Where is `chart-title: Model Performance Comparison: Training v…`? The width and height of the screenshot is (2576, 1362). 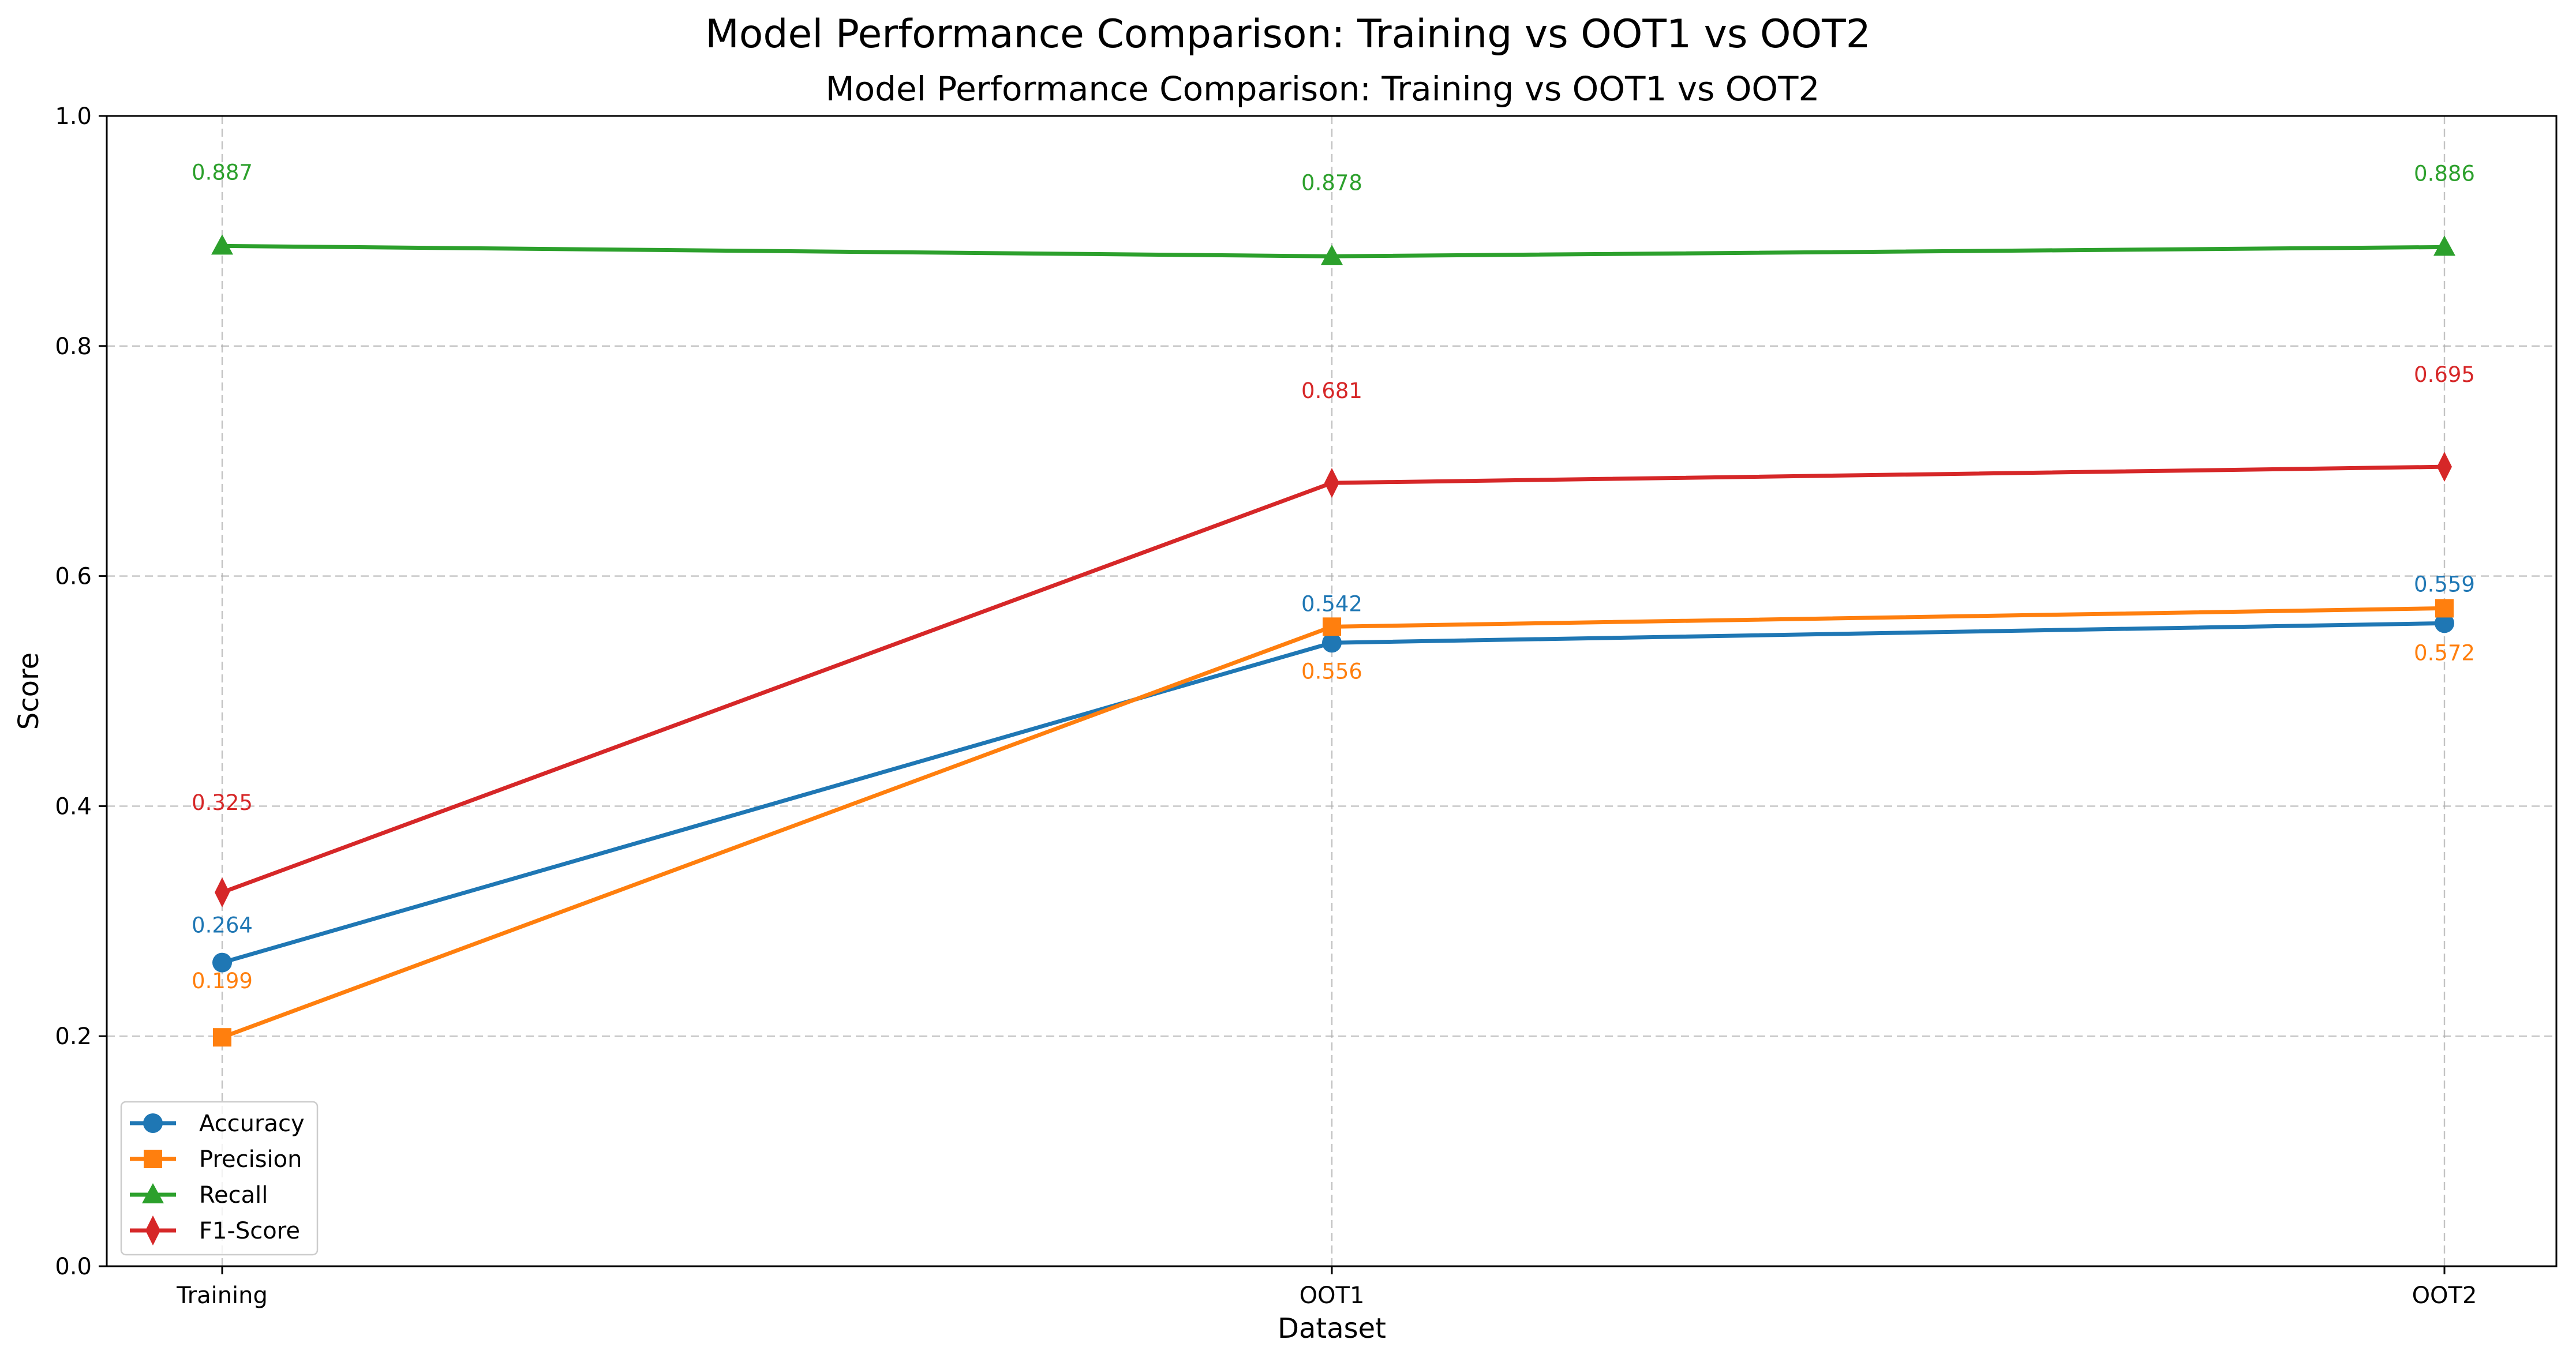 chart-title: Model Performance Comparison: Training v… is located at coordinates (1323, 88).